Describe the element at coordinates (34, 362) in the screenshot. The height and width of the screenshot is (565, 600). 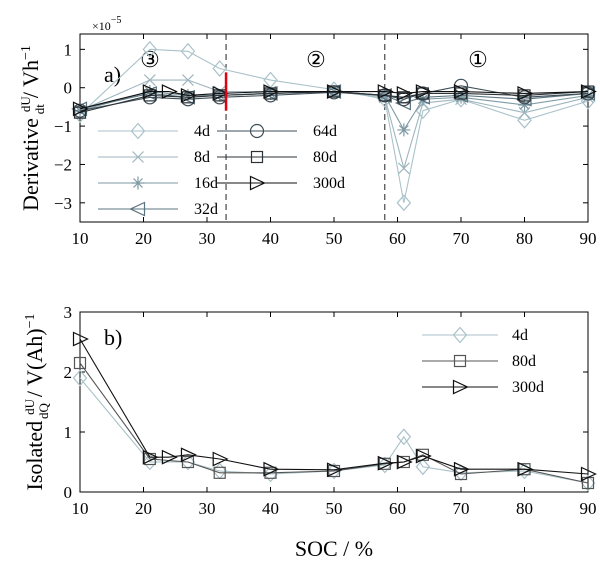
I see `panel-b-ylabel-tail: / V(Ah)` at that location.